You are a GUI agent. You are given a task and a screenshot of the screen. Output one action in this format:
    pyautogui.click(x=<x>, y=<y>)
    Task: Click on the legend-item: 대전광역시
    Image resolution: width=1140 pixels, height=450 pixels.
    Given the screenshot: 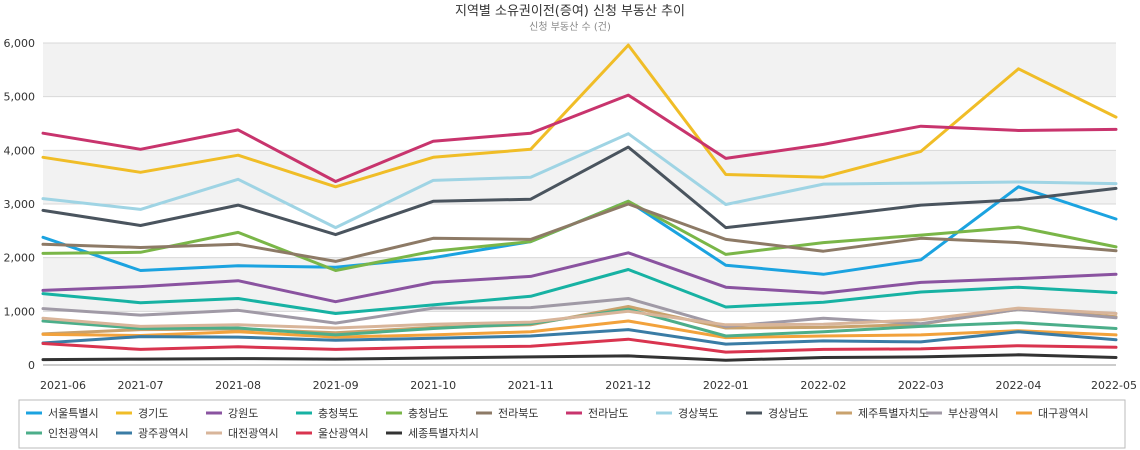 What is the action you would take?
    pyautogui.click(x=242, y=433)
    